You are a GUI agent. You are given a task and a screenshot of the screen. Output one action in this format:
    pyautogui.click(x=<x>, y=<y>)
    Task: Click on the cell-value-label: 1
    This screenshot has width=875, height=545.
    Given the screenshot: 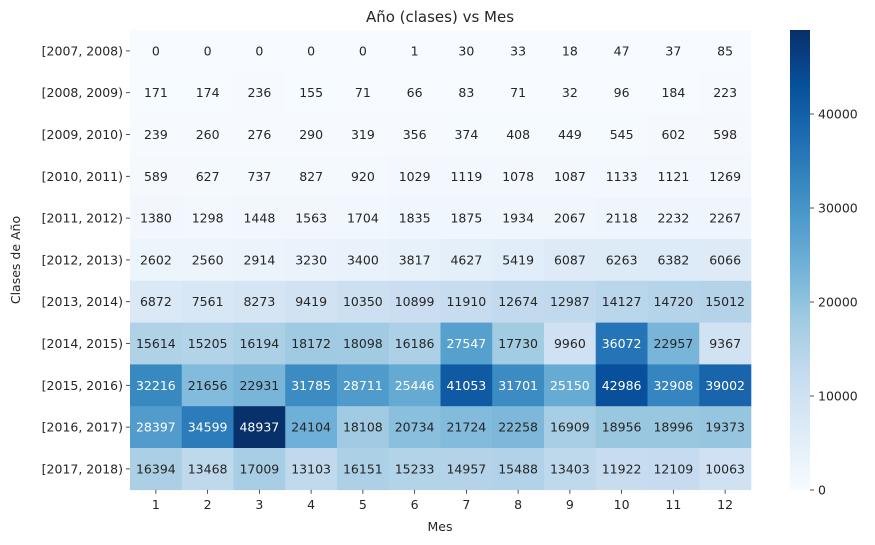 What is the action you would take?
    pyautogui.click(x=415, y=50)
    